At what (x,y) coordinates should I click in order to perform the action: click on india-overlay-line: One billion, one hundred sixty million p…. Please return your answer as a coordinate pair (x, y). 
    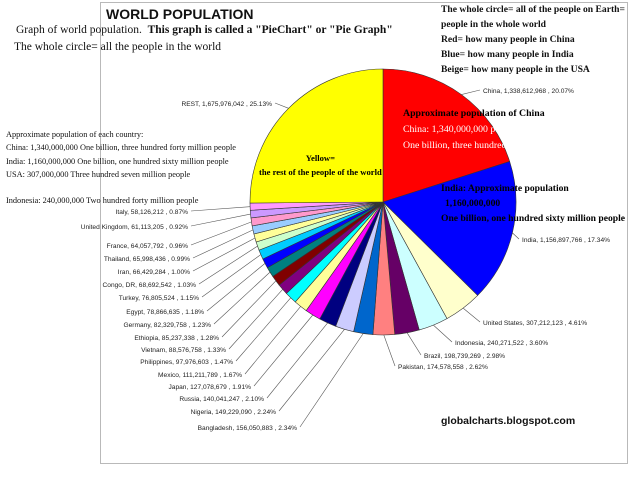
    Looking at the image, I should click on (533, 218).